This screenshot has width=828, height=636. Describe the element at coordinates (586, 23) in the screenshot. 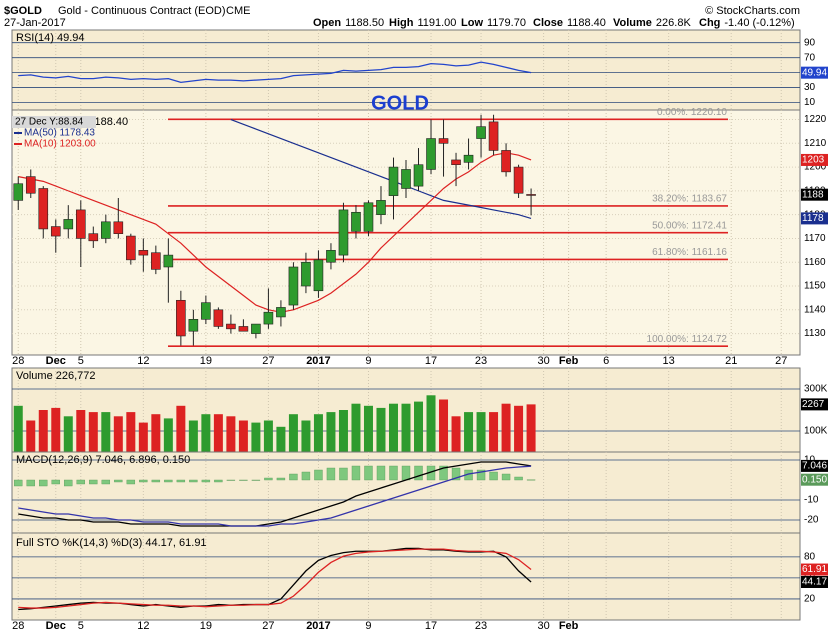

I see `quote-value: 1188.40` at that location.